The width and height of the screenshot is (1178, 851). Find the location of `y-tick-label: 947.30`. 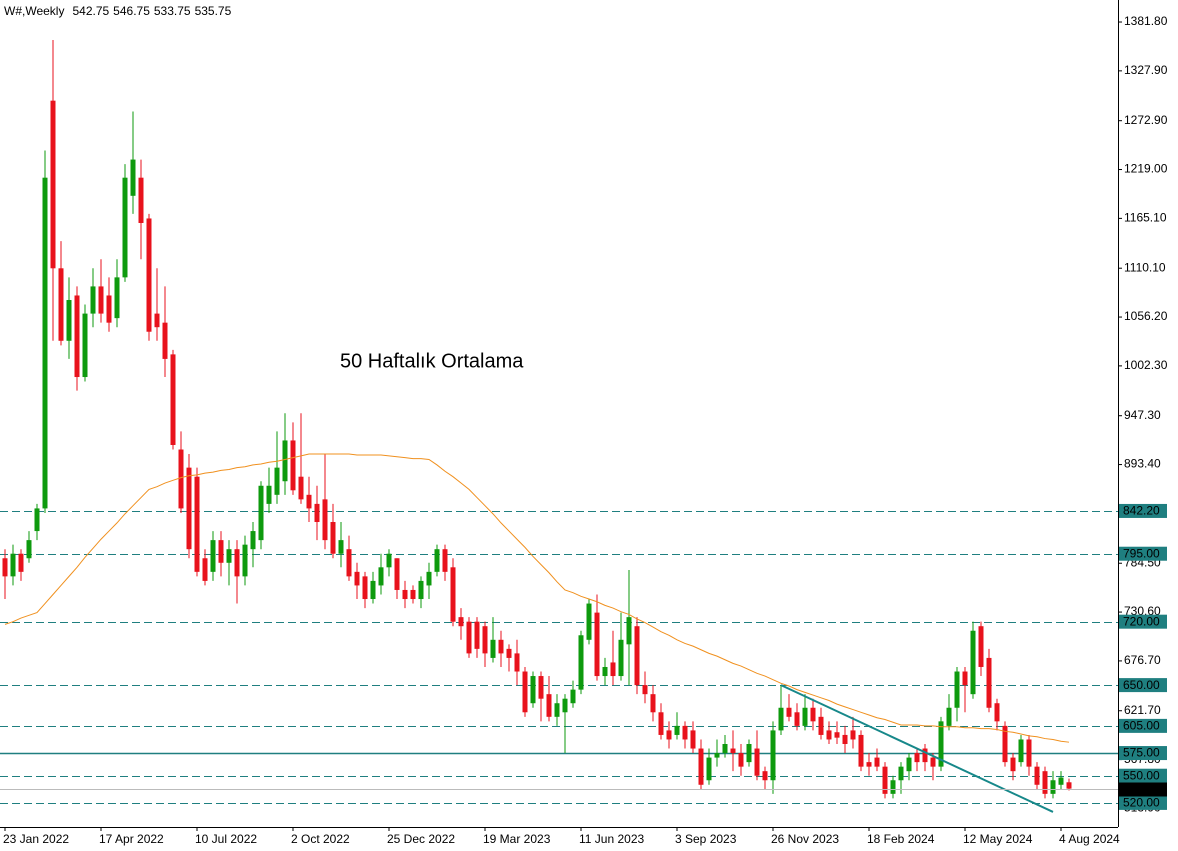

y-tick-label: 947.30 is located at coordinates (1142, 415).